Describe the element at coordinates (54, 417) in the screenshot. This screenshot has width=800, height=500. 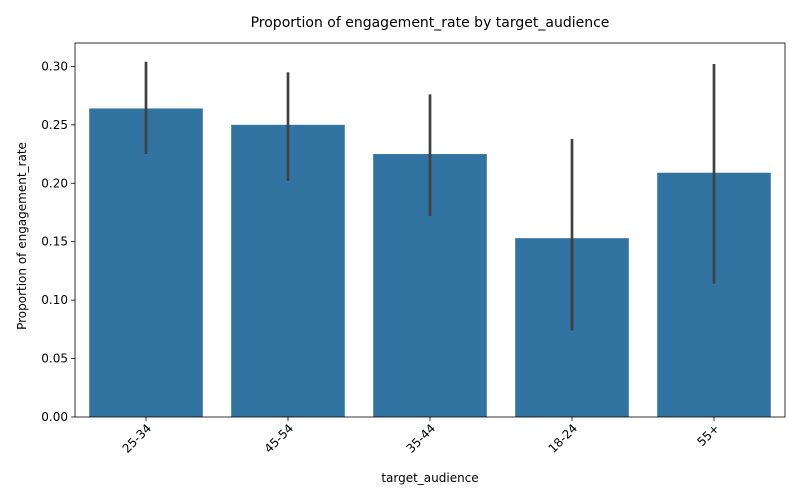
I see `y-tick-label: 0.00` at that location.